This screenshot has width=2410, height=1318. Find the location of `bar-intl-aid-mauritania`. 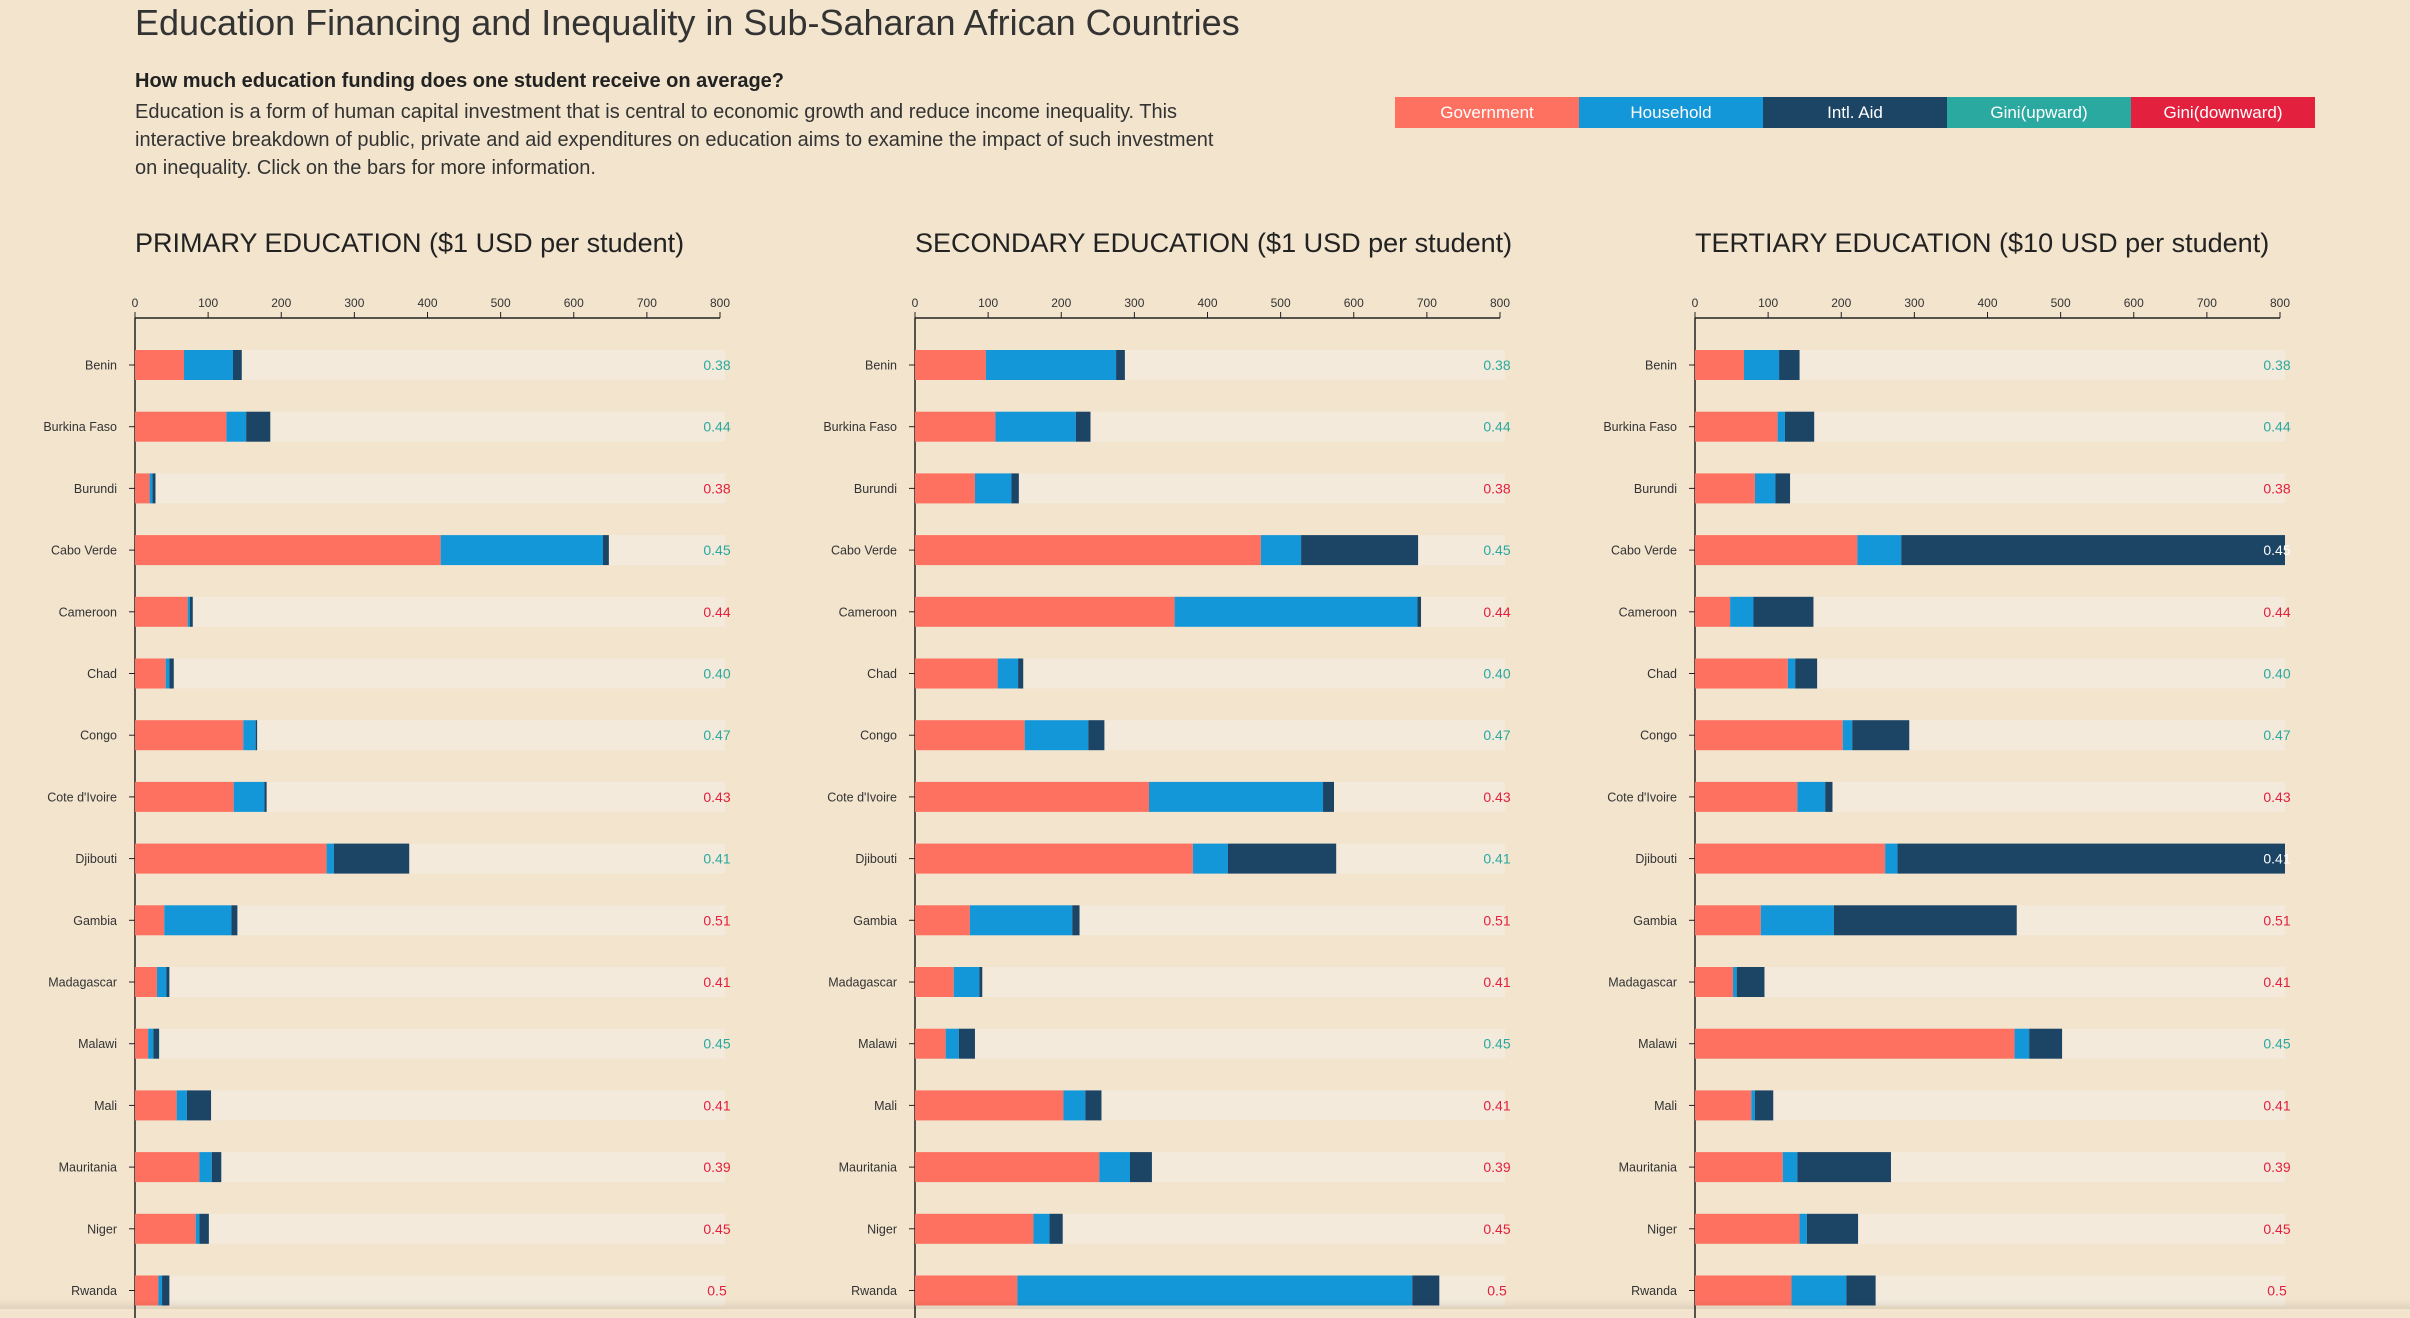

bar-intl-aid-mauritania is located at coordinates (216, 1167).